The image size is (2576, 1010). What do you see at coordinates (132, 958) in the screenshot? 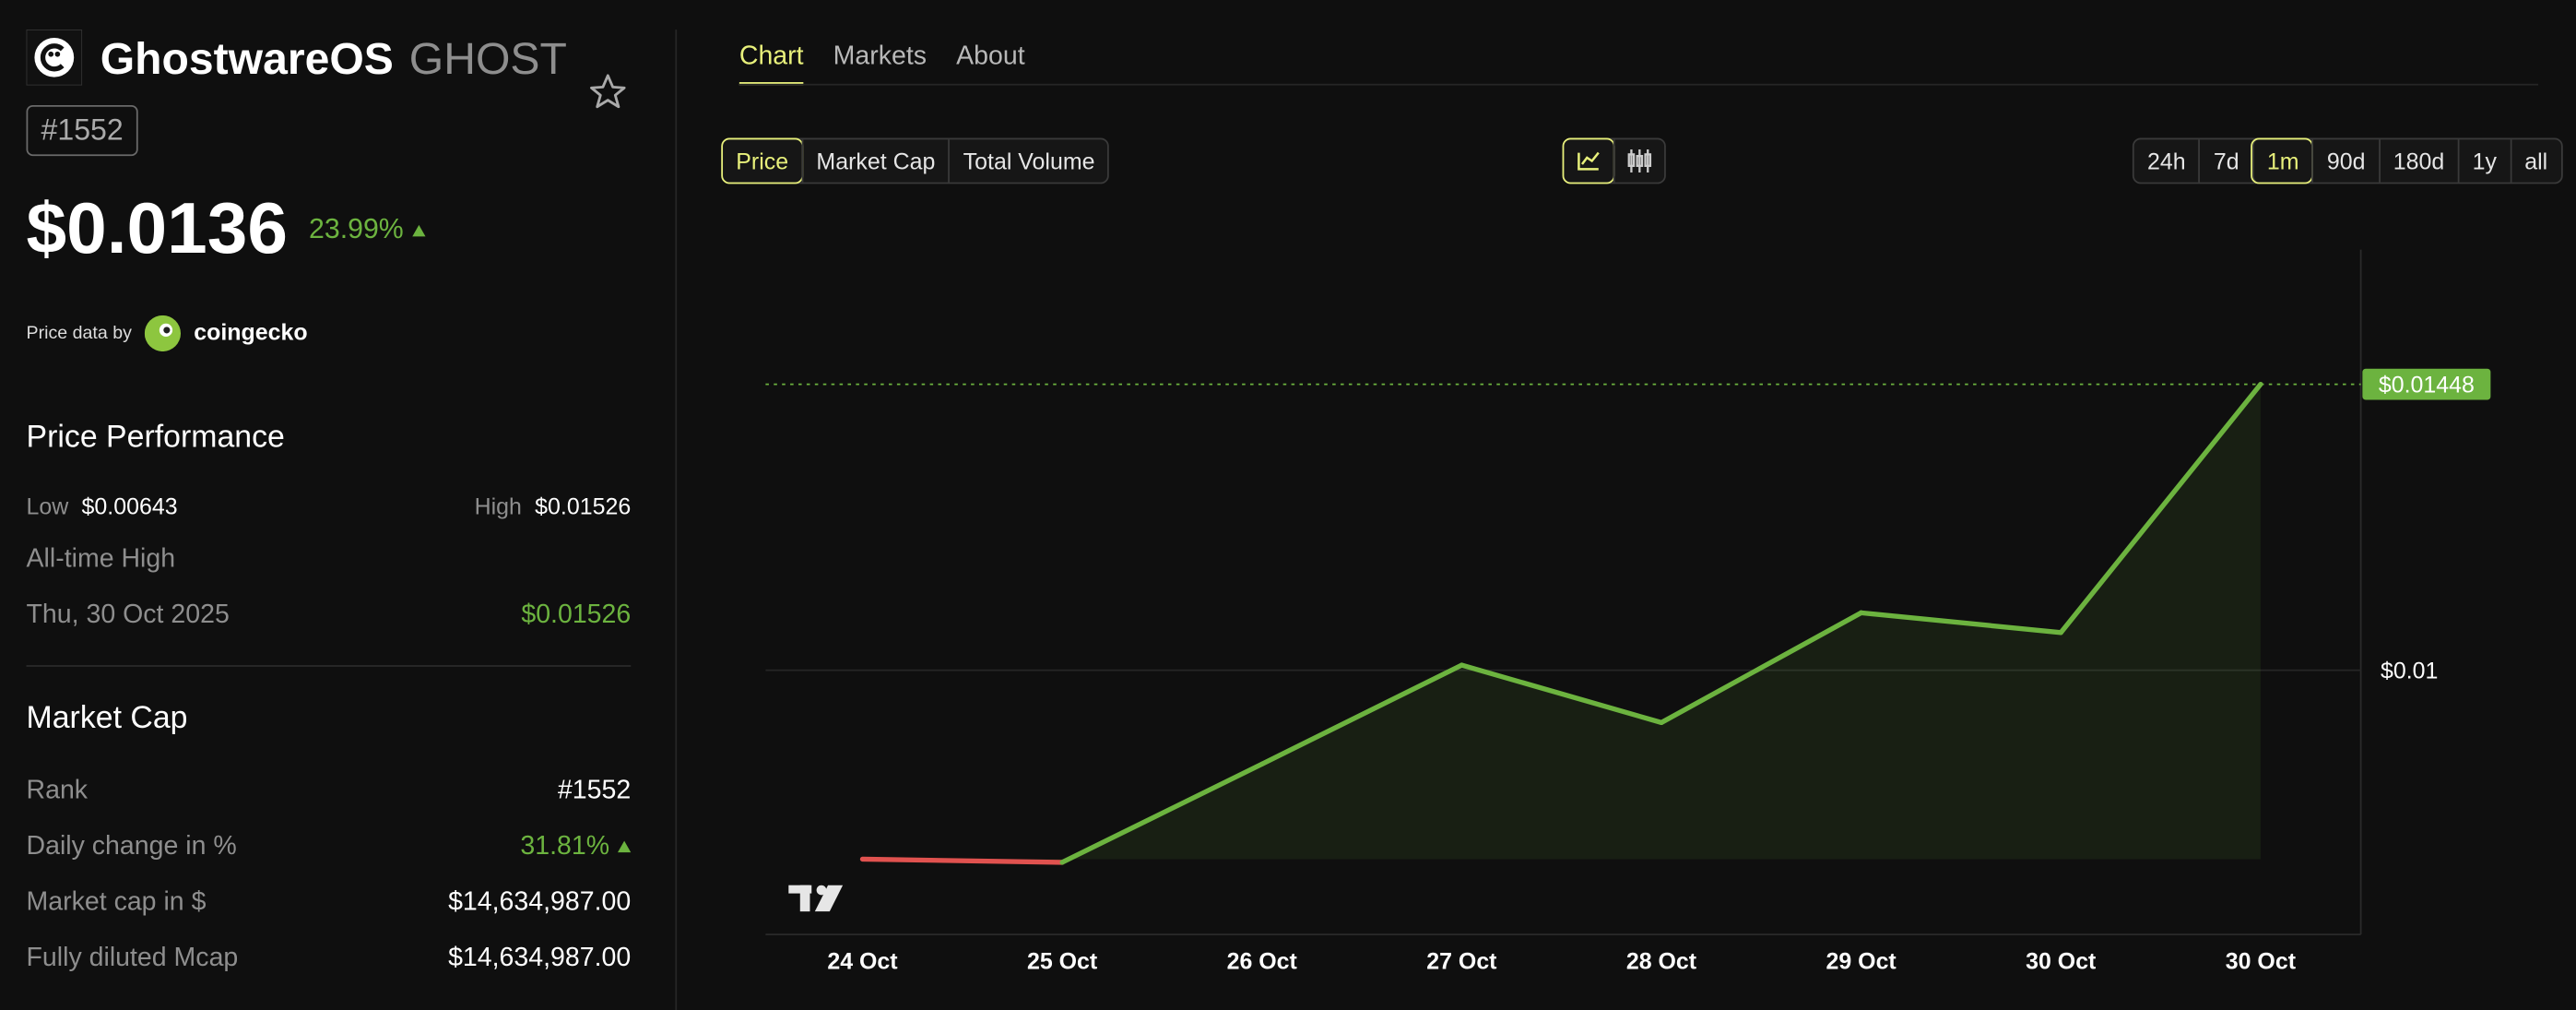
I see `row-label: Fully diluted Mcap` at bounding box center [132, 958].